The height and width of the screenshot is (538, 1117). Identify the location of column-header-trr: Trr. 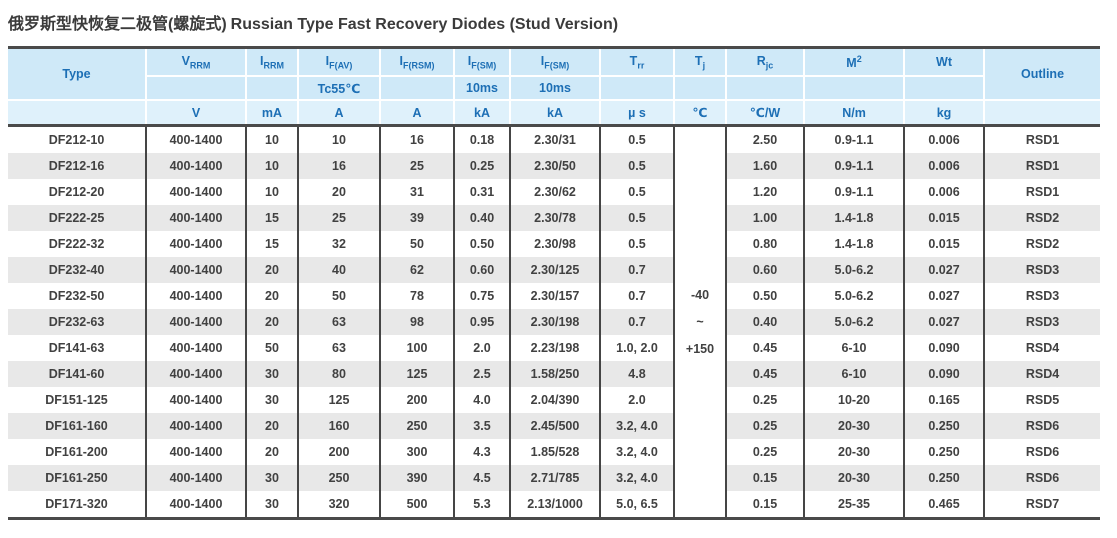
(637, 62).